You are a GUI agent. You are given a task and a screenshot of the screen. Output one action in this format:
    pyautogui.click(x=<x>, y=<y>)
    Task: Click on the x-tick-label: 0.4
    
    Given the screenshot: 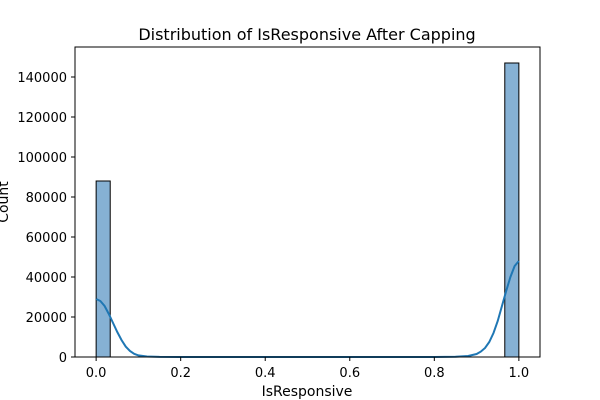 What is the action you would take?
    pyautogui.click(x=265, y=373)
    